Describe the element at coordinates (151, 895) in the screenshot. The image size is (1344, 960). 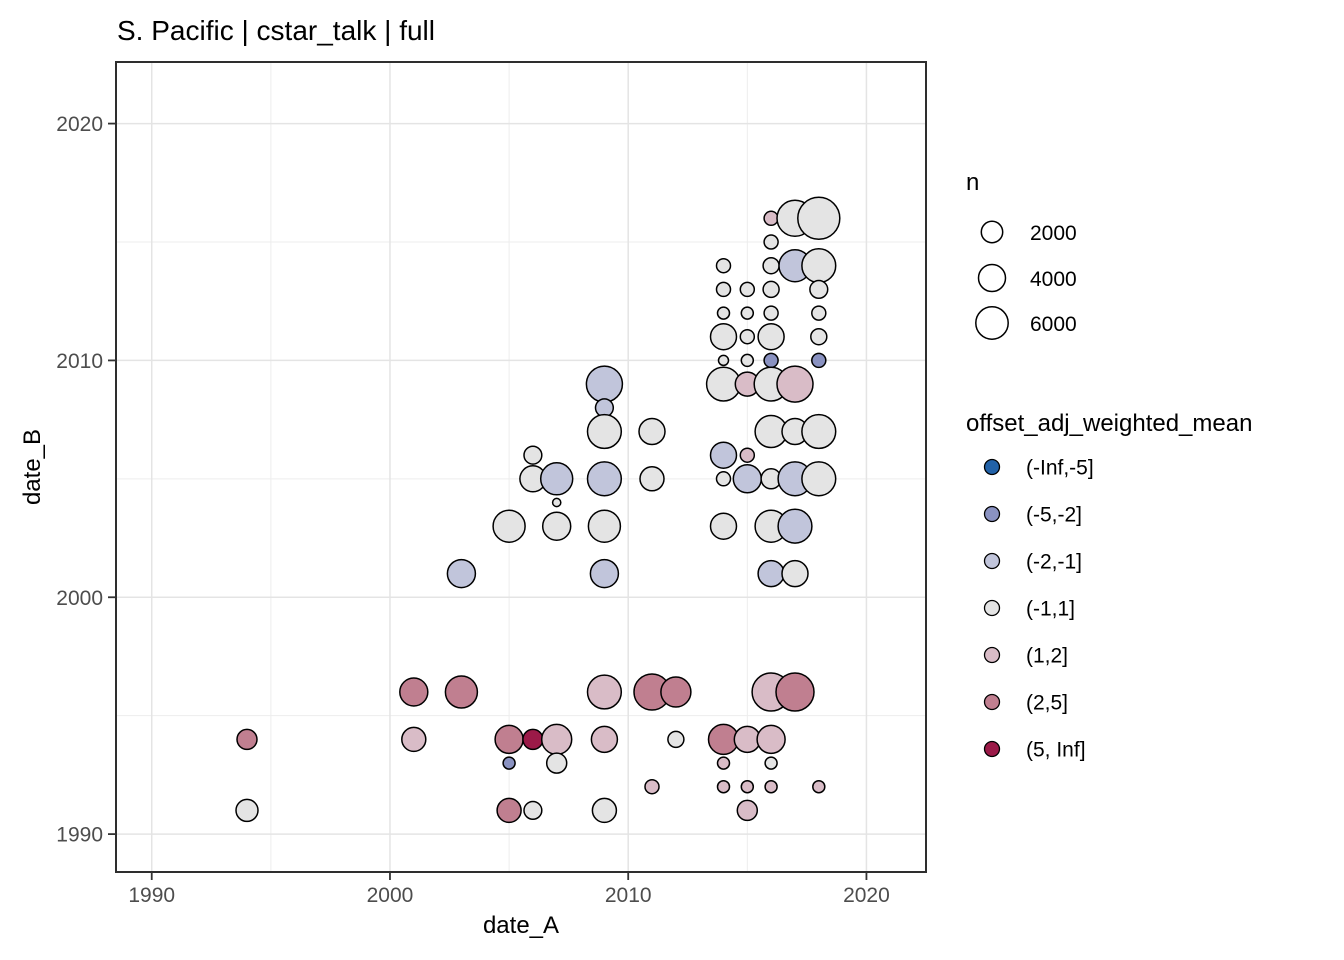
I see `x-tick-label: 1990` at that location.